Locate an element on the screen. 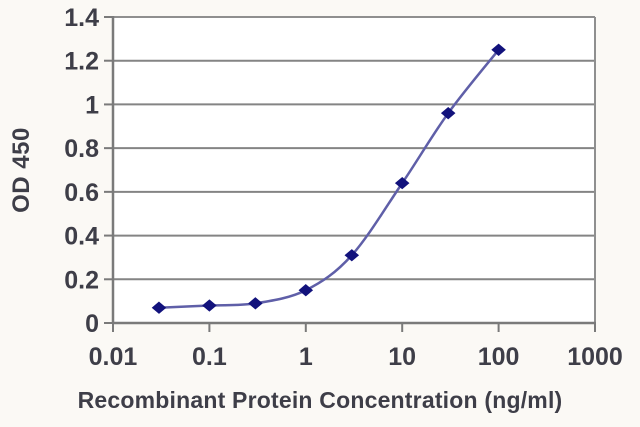  x-tick-label: 100 is located at coordinates (499, 357).